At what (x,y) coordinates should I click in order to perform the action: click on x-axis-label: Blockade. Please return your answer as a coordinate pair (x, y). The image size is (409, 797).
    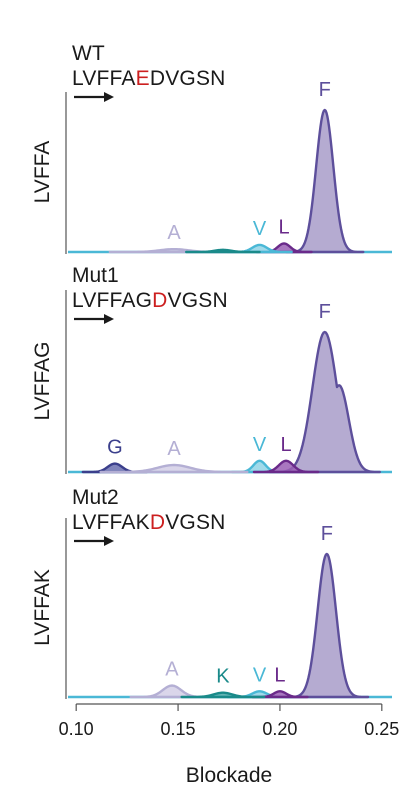
    Looking at the image, I should click on (229, 775).